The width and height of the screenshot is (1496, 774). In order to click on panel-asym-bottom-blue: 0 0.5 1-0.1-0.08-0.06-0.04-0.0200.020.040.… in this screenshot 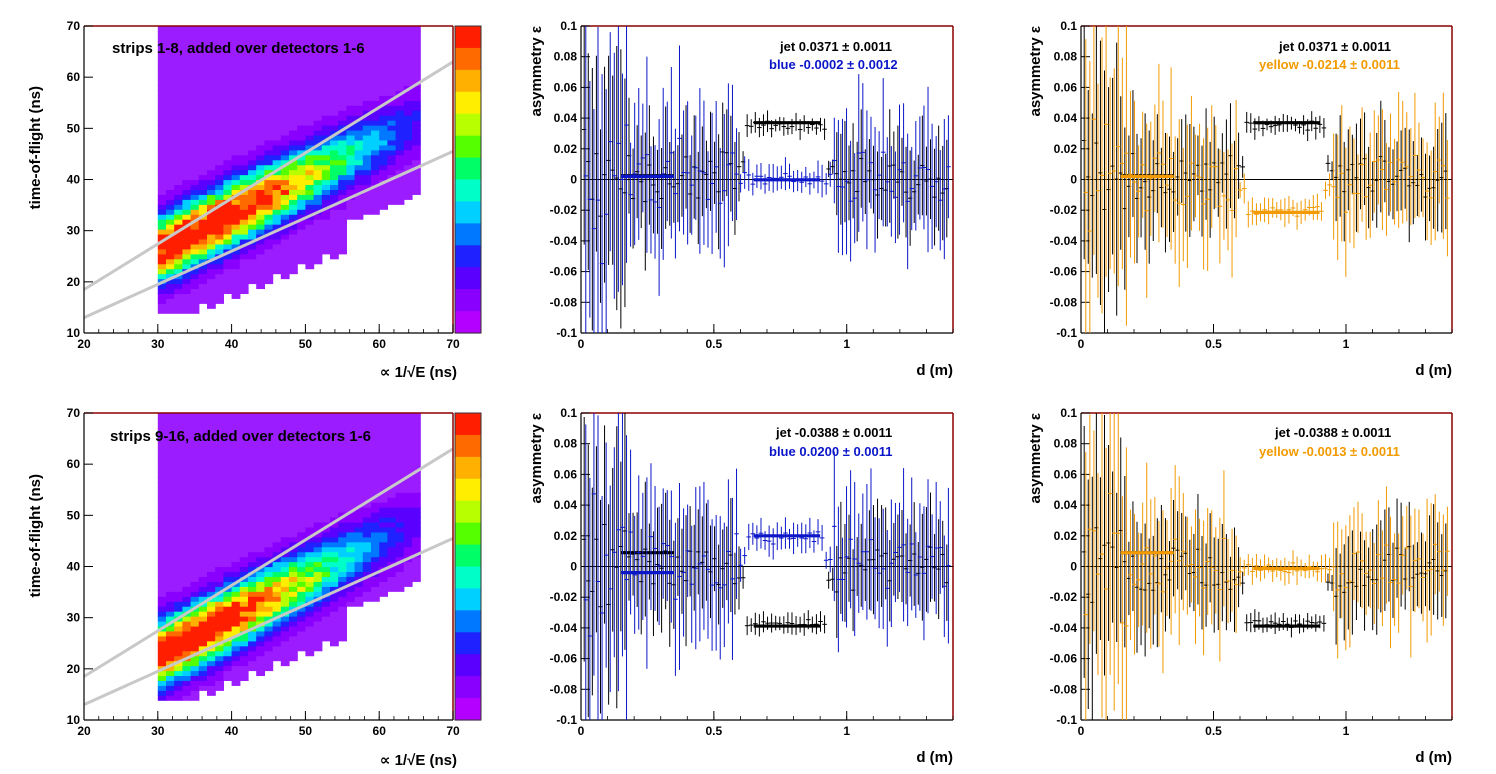, I will do `click(741, 586)`.